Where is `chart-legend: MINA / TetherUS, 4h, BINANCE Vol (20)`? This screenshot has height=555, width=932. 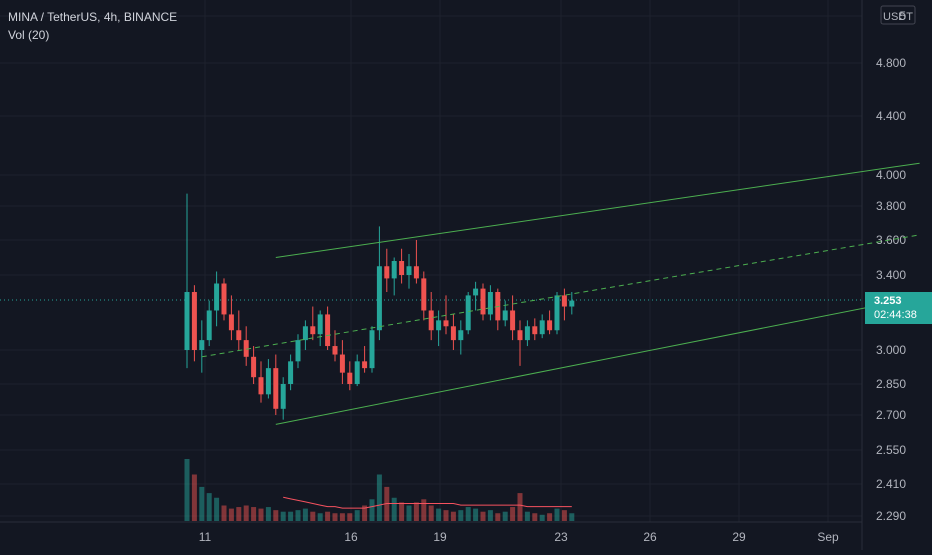
chart-legend: MINA / TetherUS, 4h, BINANCE Vol (20) is located at coordinates (92, 26).